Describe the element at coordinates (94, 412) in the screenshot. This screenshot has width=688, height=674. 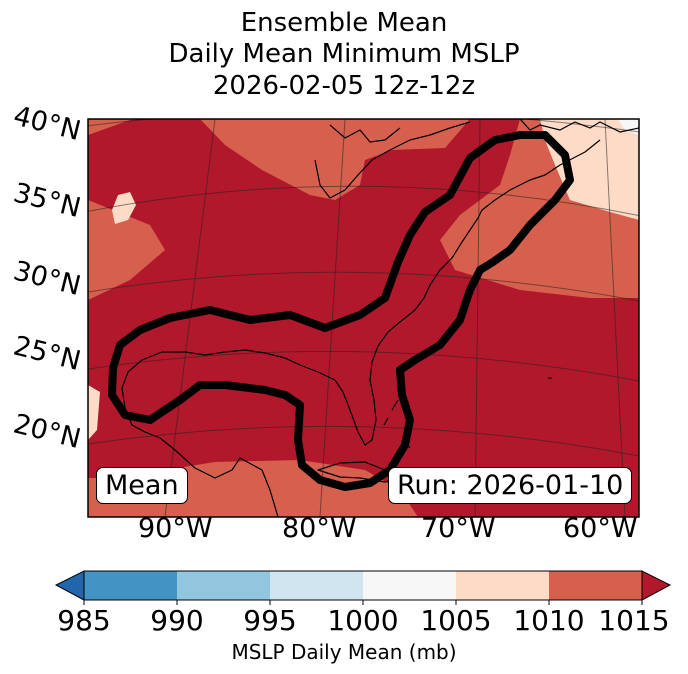
I see `pressure-1005-1010-area-southwest` at that location.